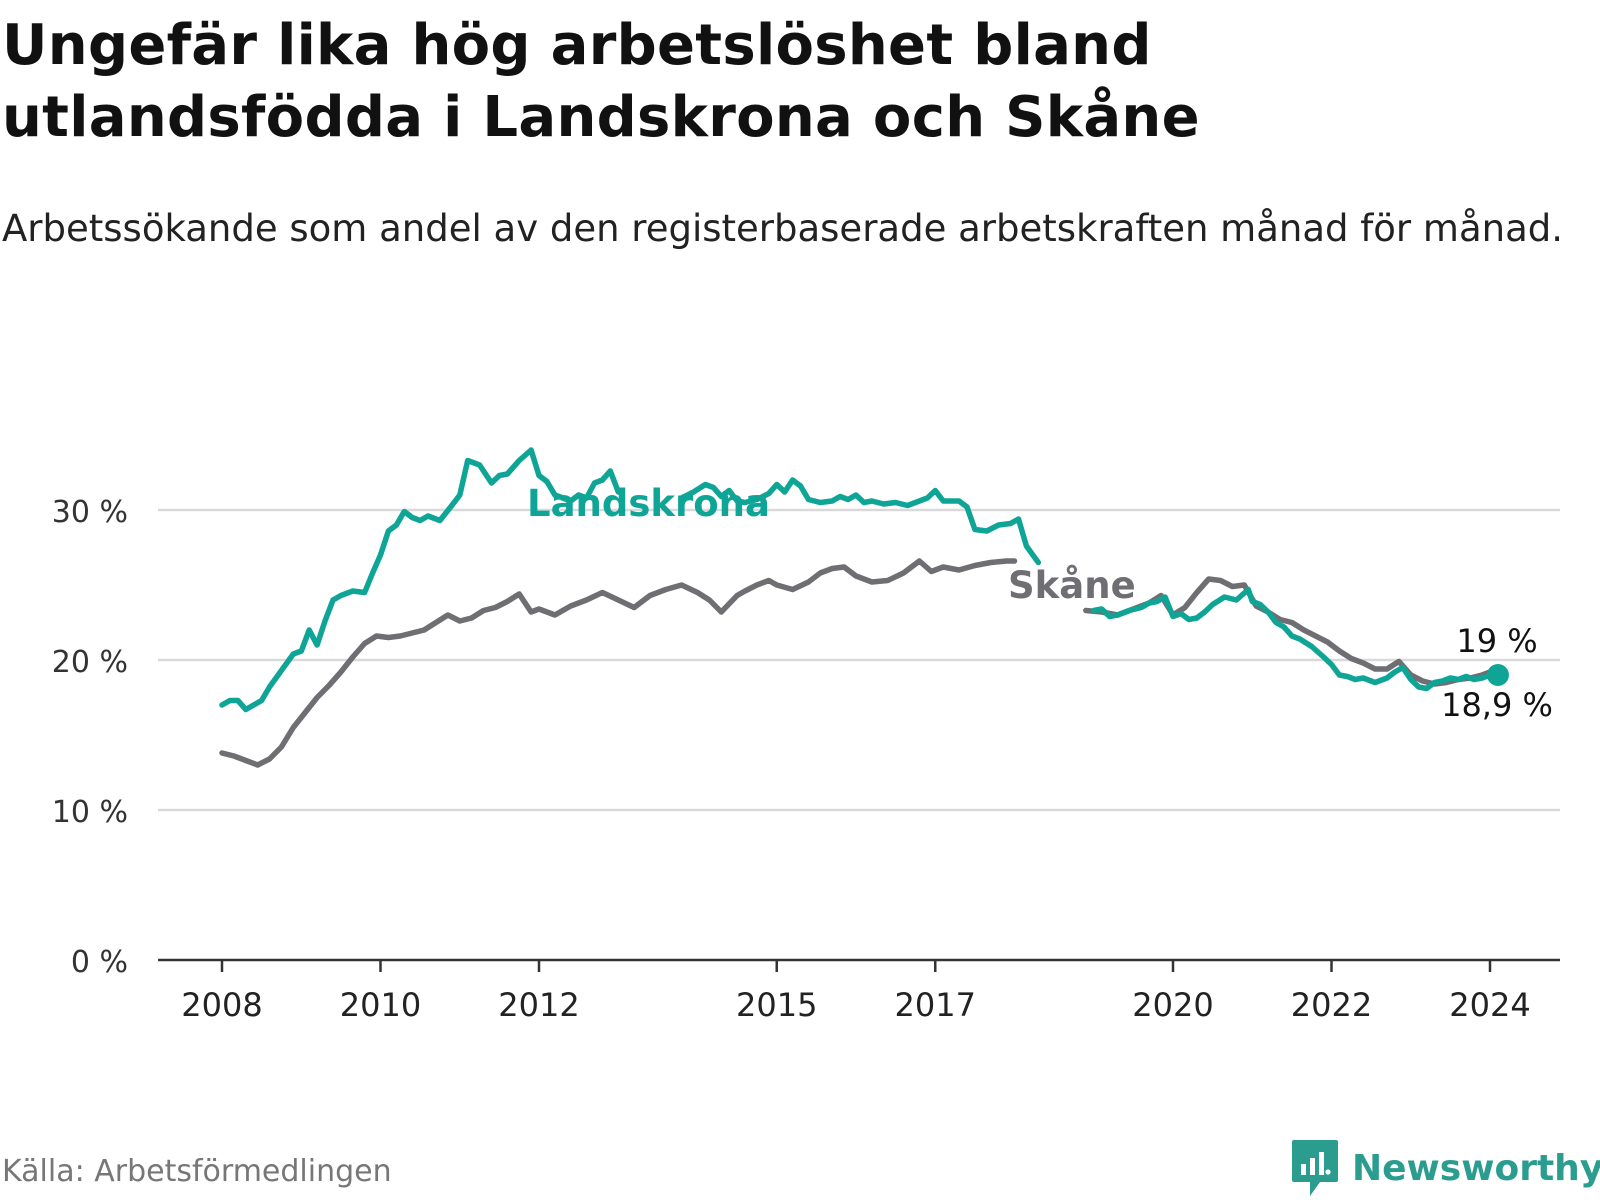 Image resolution: width=1600 pixels, height=1200 pixels. What do you see at coordinates (1172, 1005) in the screenshot?
I see `x-tick-label: 2020` at bounding box center [1172, 1005].